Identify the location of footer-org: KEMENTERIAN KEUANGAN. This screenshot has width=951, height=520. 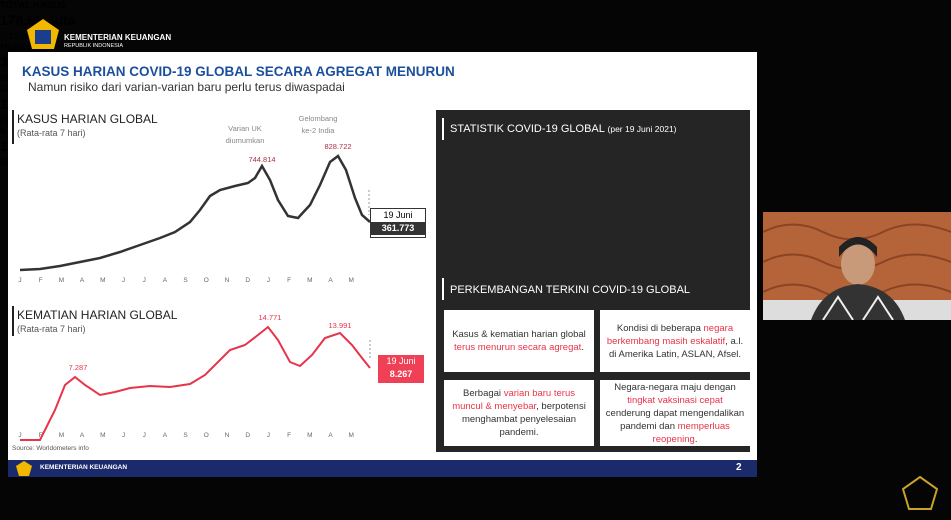
(84, 467).